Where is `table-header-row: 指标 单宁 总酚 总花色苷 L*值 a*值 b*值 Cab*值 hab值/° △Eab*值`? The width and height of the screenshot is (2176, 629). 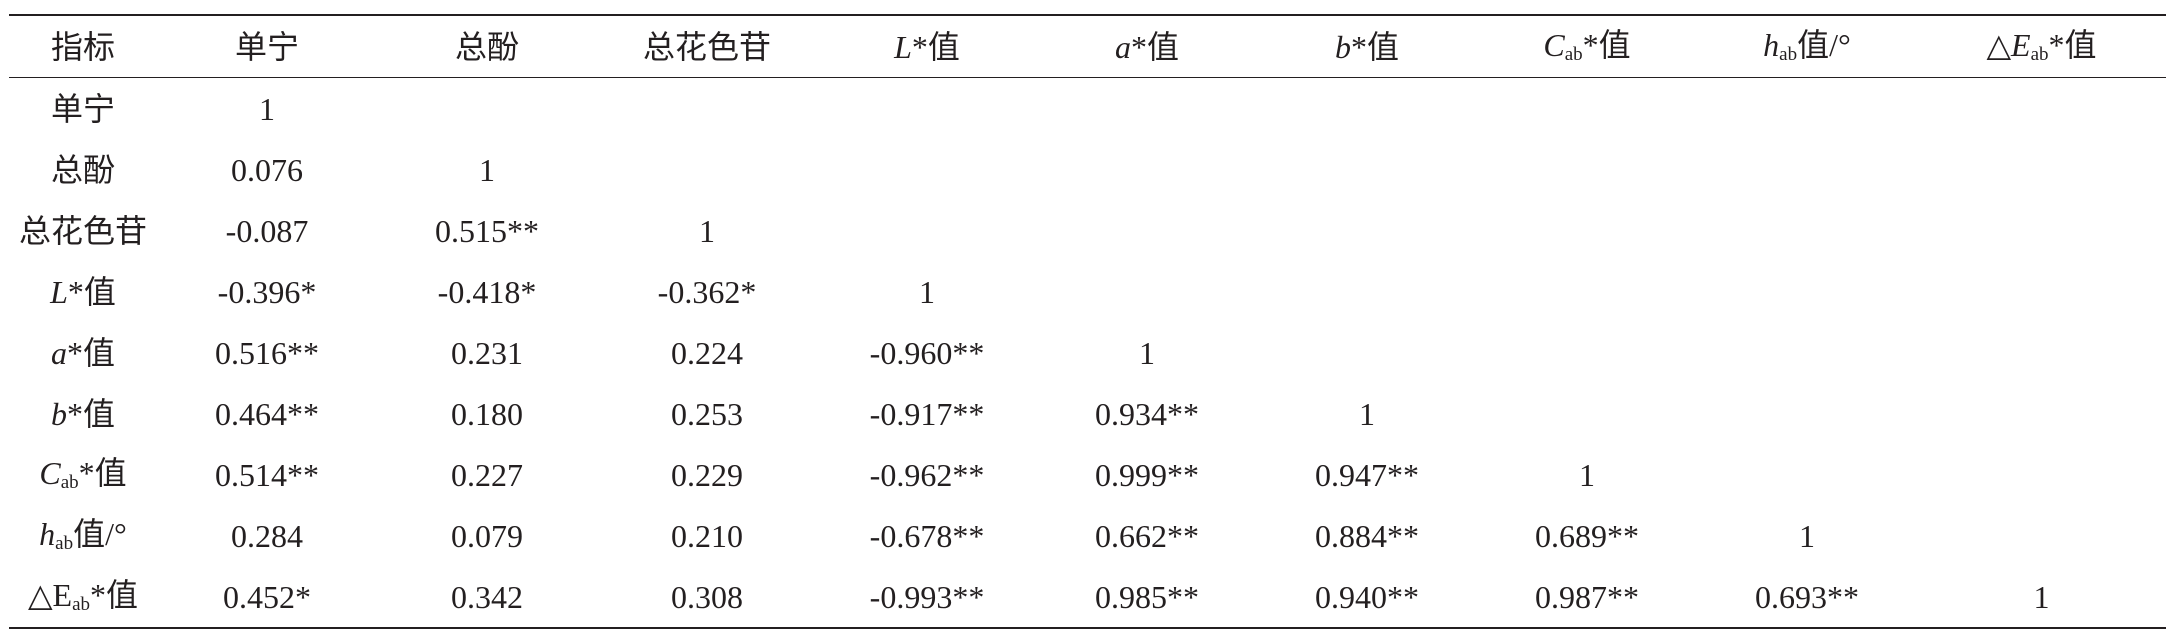 table-header-row: 指标 单宁 总酚 总花色苷 L*值 a*值 b*值 Cab*值 hab值/° △Eab*值 is located at coordinates (1087, 46).